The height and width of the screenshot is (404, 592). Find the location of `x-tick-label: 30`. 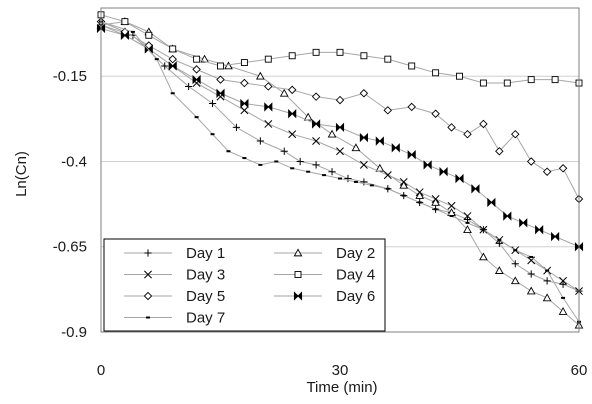

x-tick-label: 30 is located at coordinates (340, 370).